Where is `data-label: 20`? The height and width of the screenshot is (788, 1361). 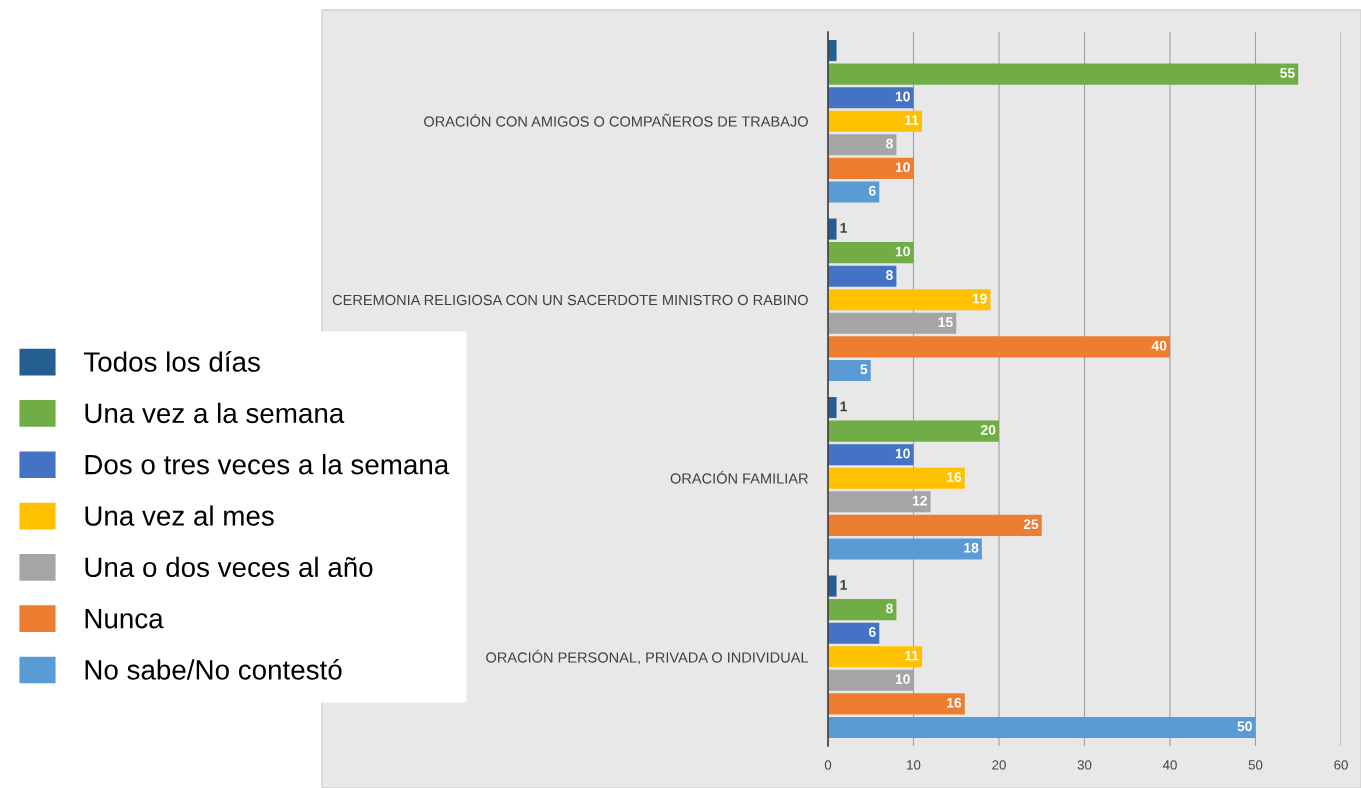
data-label: 20 is located at coordinates (988, 430).